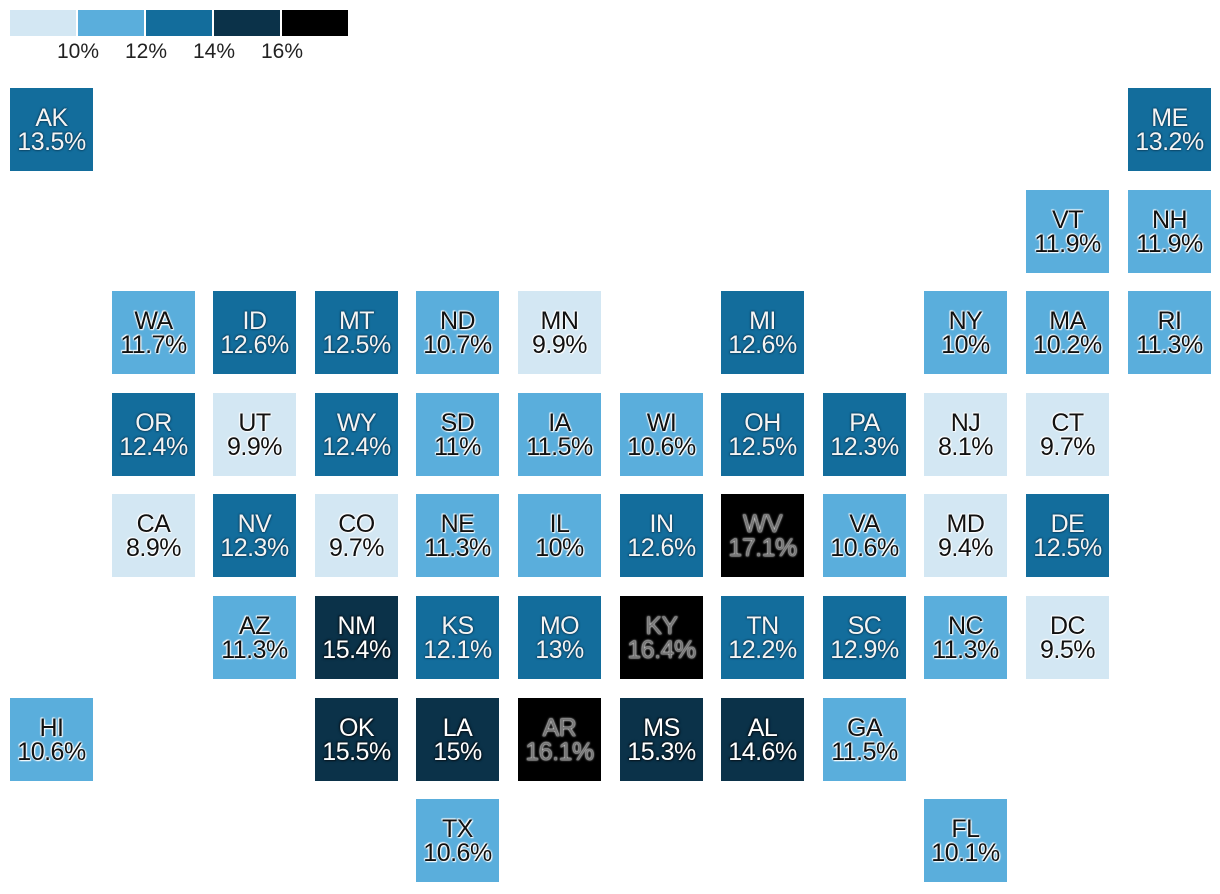  Describe the element at coordinates (864, 727) in the screenshot. I see `state-abbreviation: GA` at that location.